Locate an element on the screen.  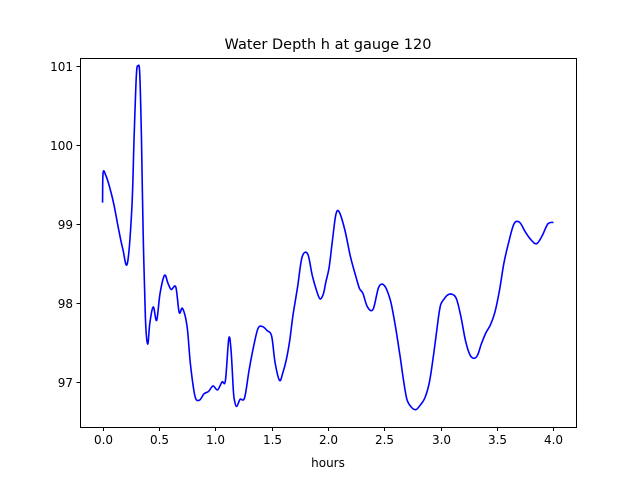
y-tick-label: 98 is located at coordinates (65, 304).